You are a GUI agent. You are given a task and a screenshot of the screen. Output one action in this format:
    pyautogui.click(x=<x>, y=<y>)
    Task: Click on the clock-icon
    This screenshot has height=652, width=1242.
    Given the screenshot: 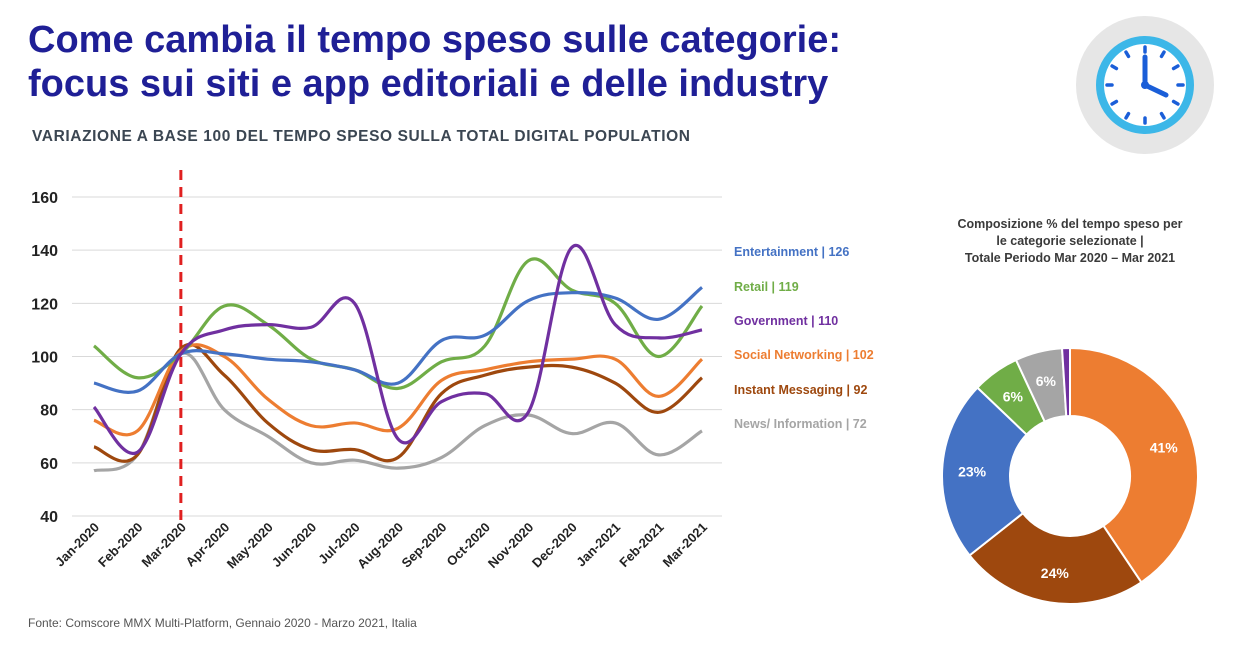 What is the action you would take?
    pyautogui.click(x=1145, y=85)
    